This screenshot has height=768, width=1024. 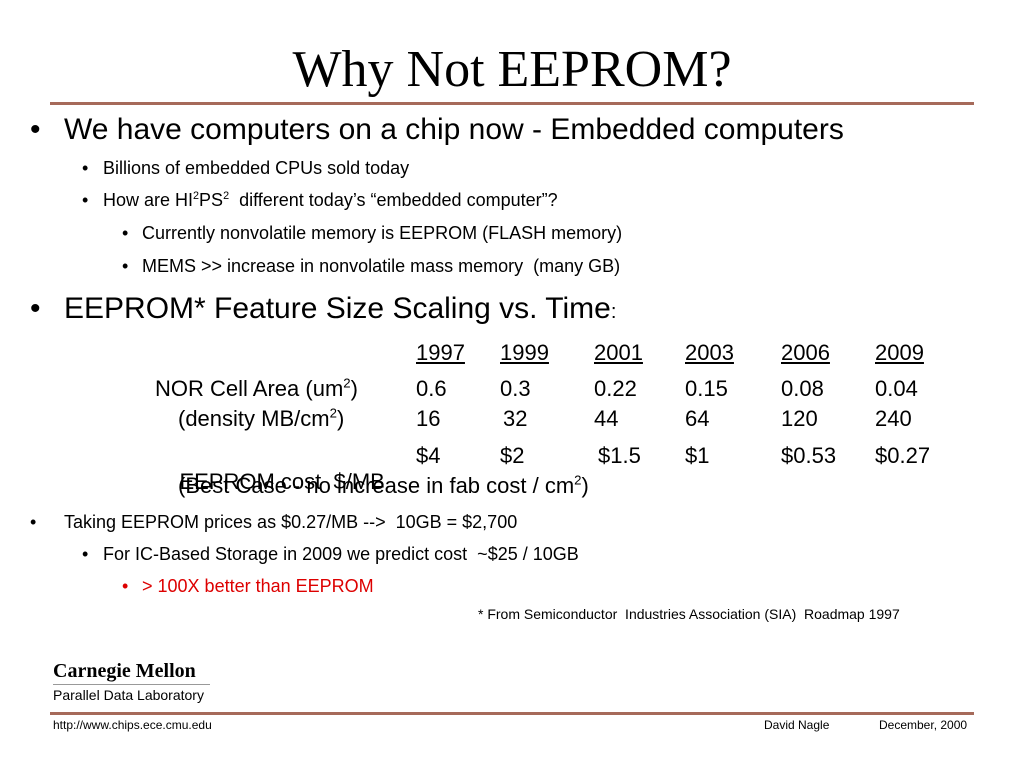 What do you see at coordinates (893, 418) in the screenshot?
I see `table-cell: 240` at bounding box center [893, 418].